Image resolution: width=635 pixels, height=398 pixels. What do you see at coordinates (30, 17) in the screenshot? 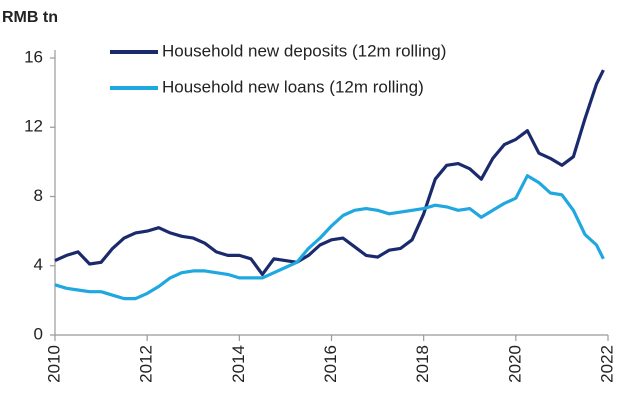
I see `y-axis-label: RMB tn` at bounding box center [30, 17].